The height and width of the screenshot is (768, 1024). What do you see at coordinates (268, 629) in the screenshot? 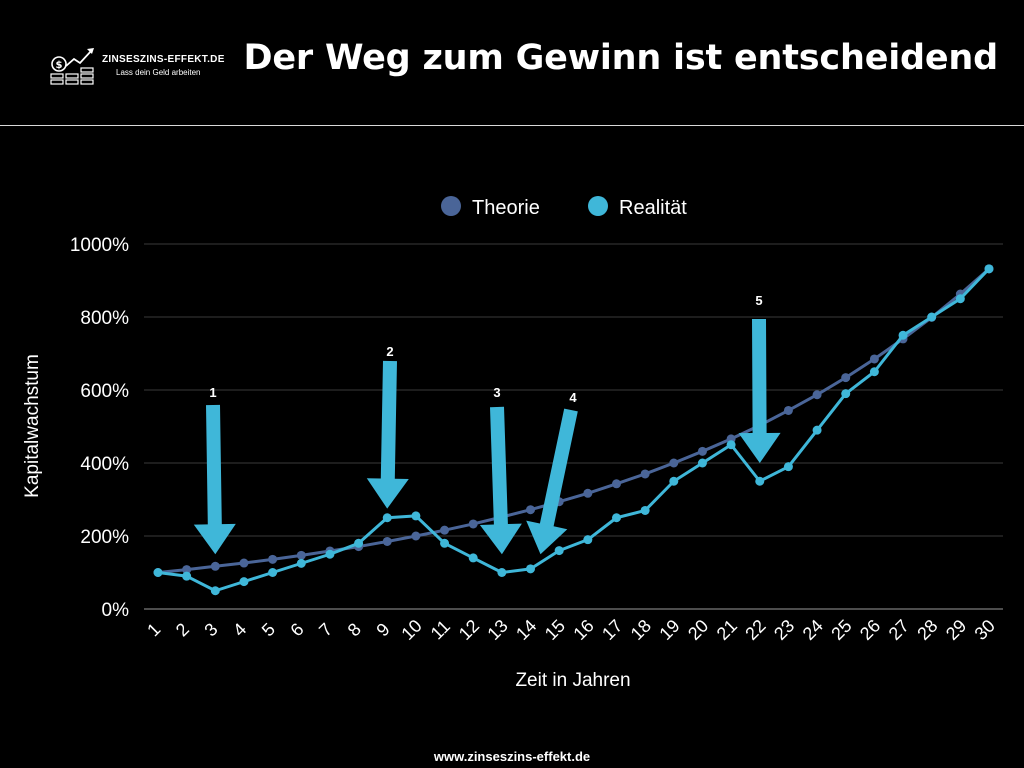
I see `x-tick-label: 5` at bounding box center [268, 629].